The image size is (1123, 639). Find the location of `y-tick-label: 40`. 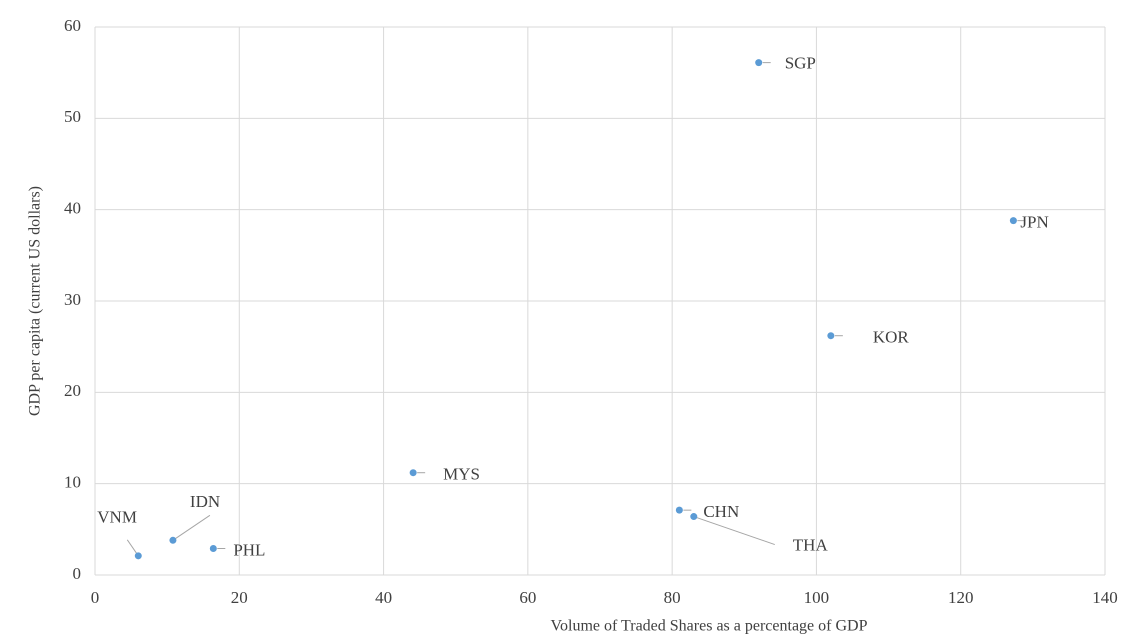

y-tick-label: 40 is located at coordinates (72, 208).